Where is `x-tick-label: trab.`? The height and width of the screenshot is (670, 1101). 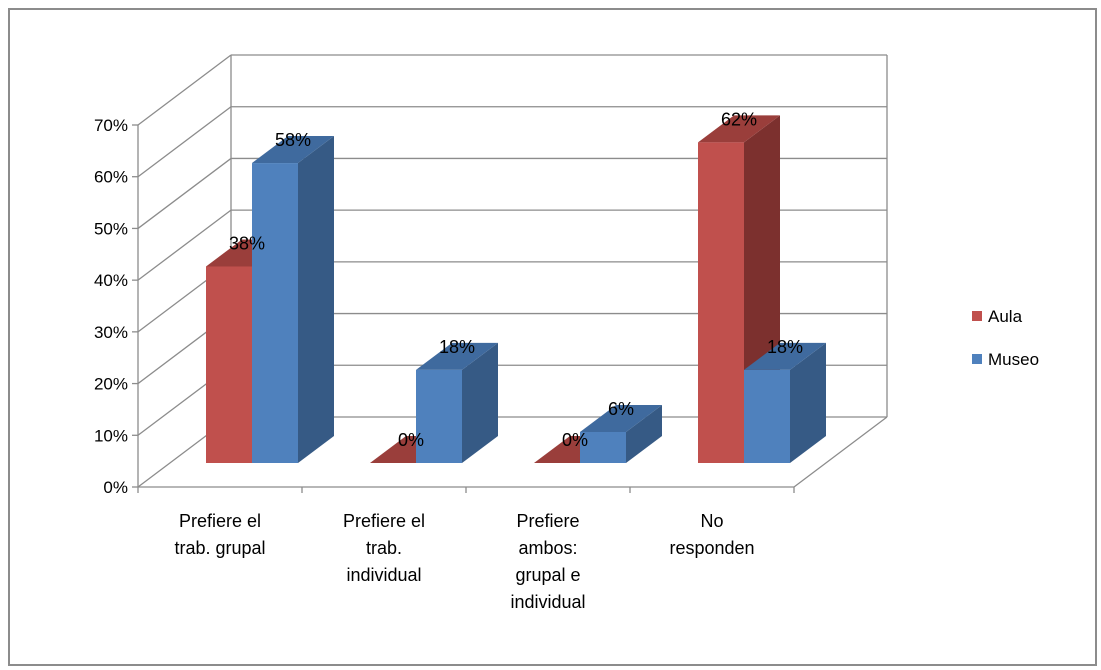
x-tick-label: trab. is located at coordinates (384, 548).